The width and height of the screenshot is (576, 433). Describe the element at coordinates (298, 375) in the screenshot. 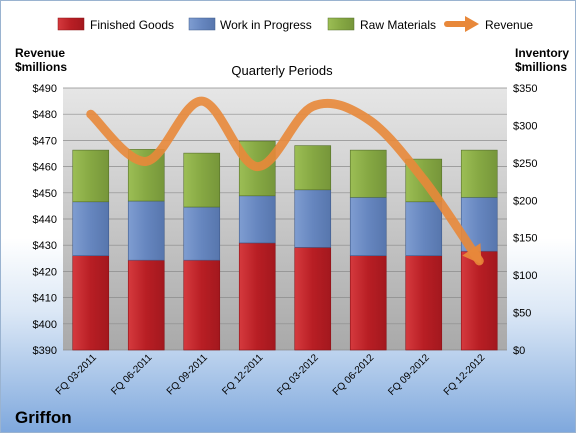

I see `x-tick-label: FQ 03-2012` at that location.